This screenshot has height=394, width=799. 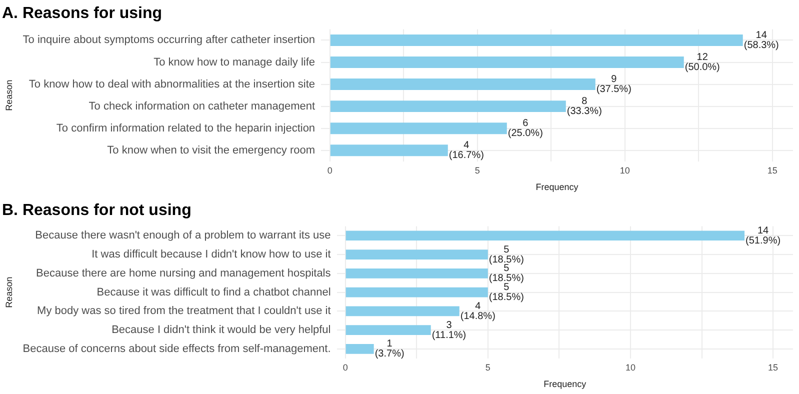 What do you see at coordinates (97, 211) in the screenshot?
I see `text: B. Reasons for not using` at bounding box center [97, 211].